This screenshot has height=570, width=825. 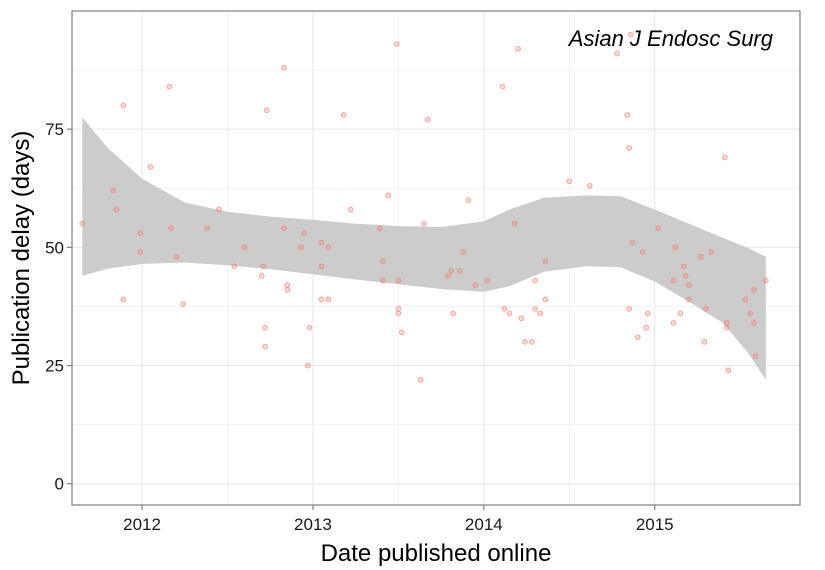 What do you see at coordinates (655, 524) in the screenshot?
I see `x-tick-label: 2015` at bounding box center [655, 524].